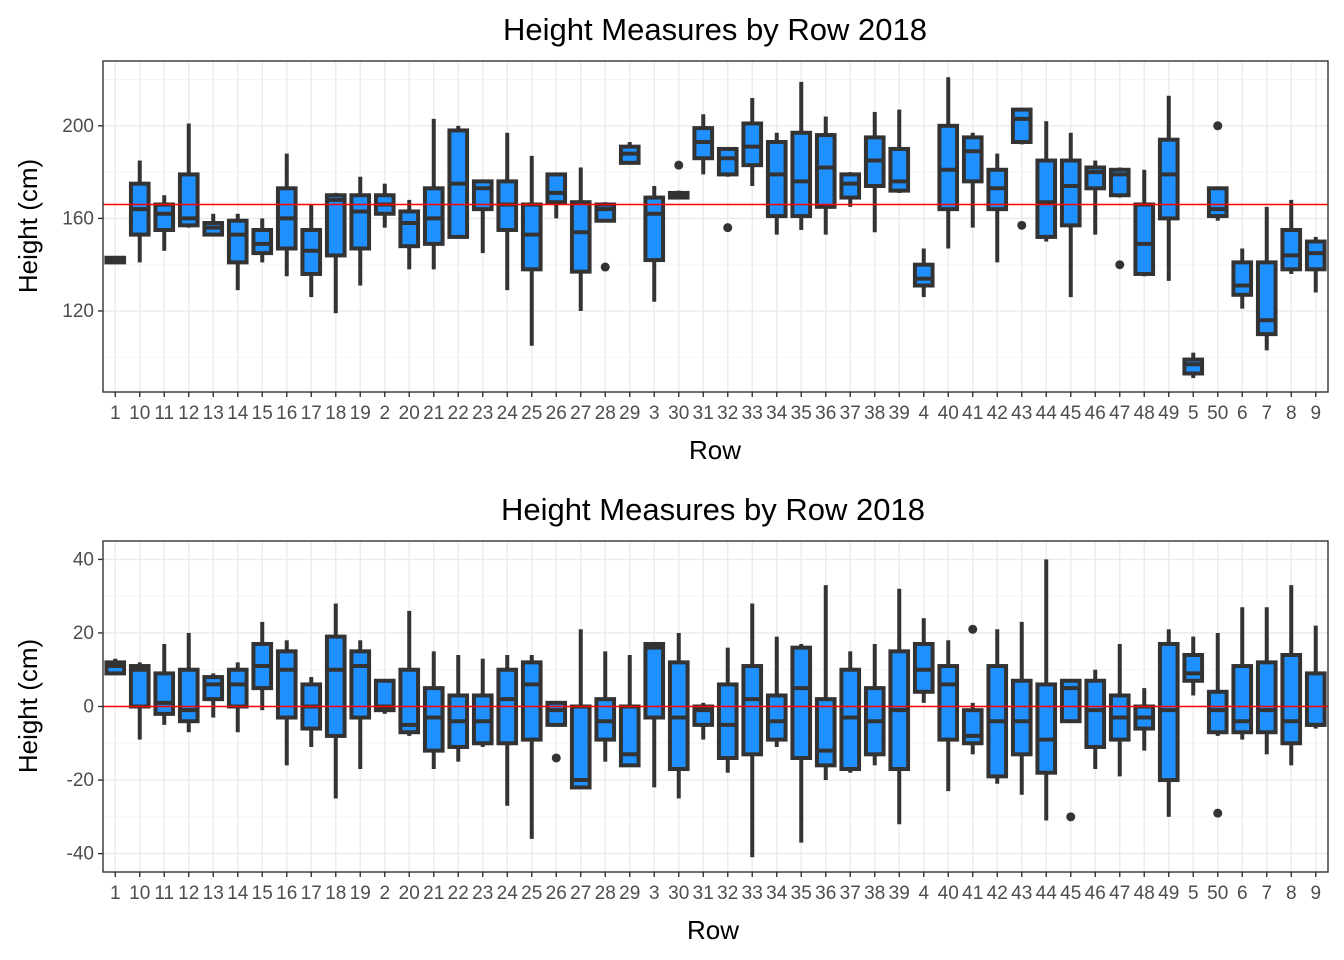 The image size is (1344, 960). What do you see at coordinates (1047, 893) in the screenshot?
I see `x-tick-label: 44` at bounding box center [1047, 893].